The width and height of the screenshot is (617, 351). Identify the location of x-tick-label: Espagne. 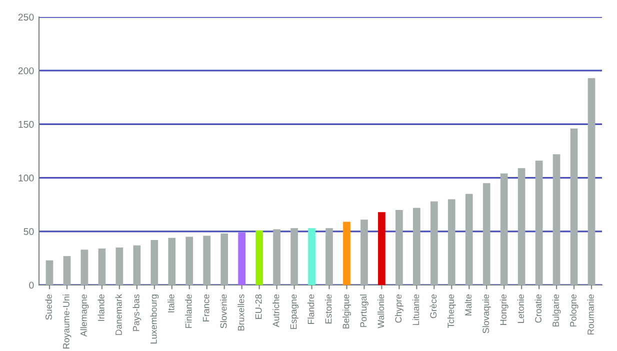
(294, 311).